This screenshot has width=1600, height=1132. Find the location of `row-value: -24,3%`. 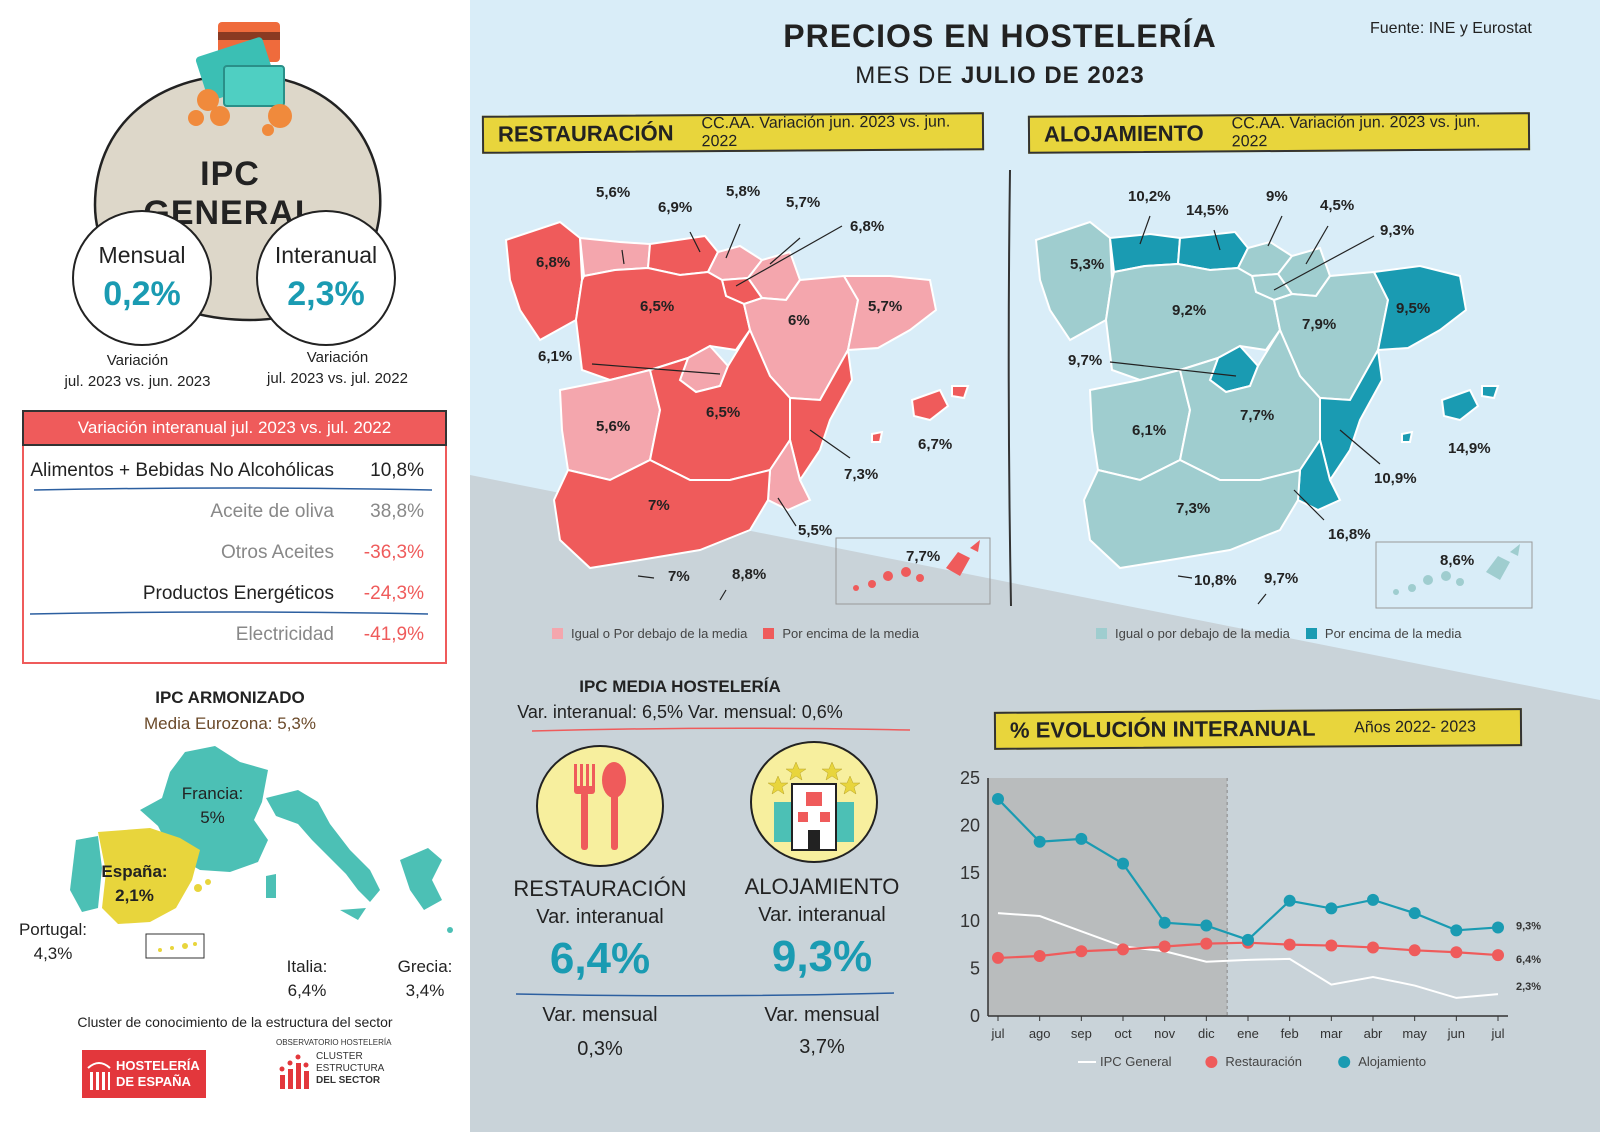

row-value: -24,3% is located at coordinates (393, 593).